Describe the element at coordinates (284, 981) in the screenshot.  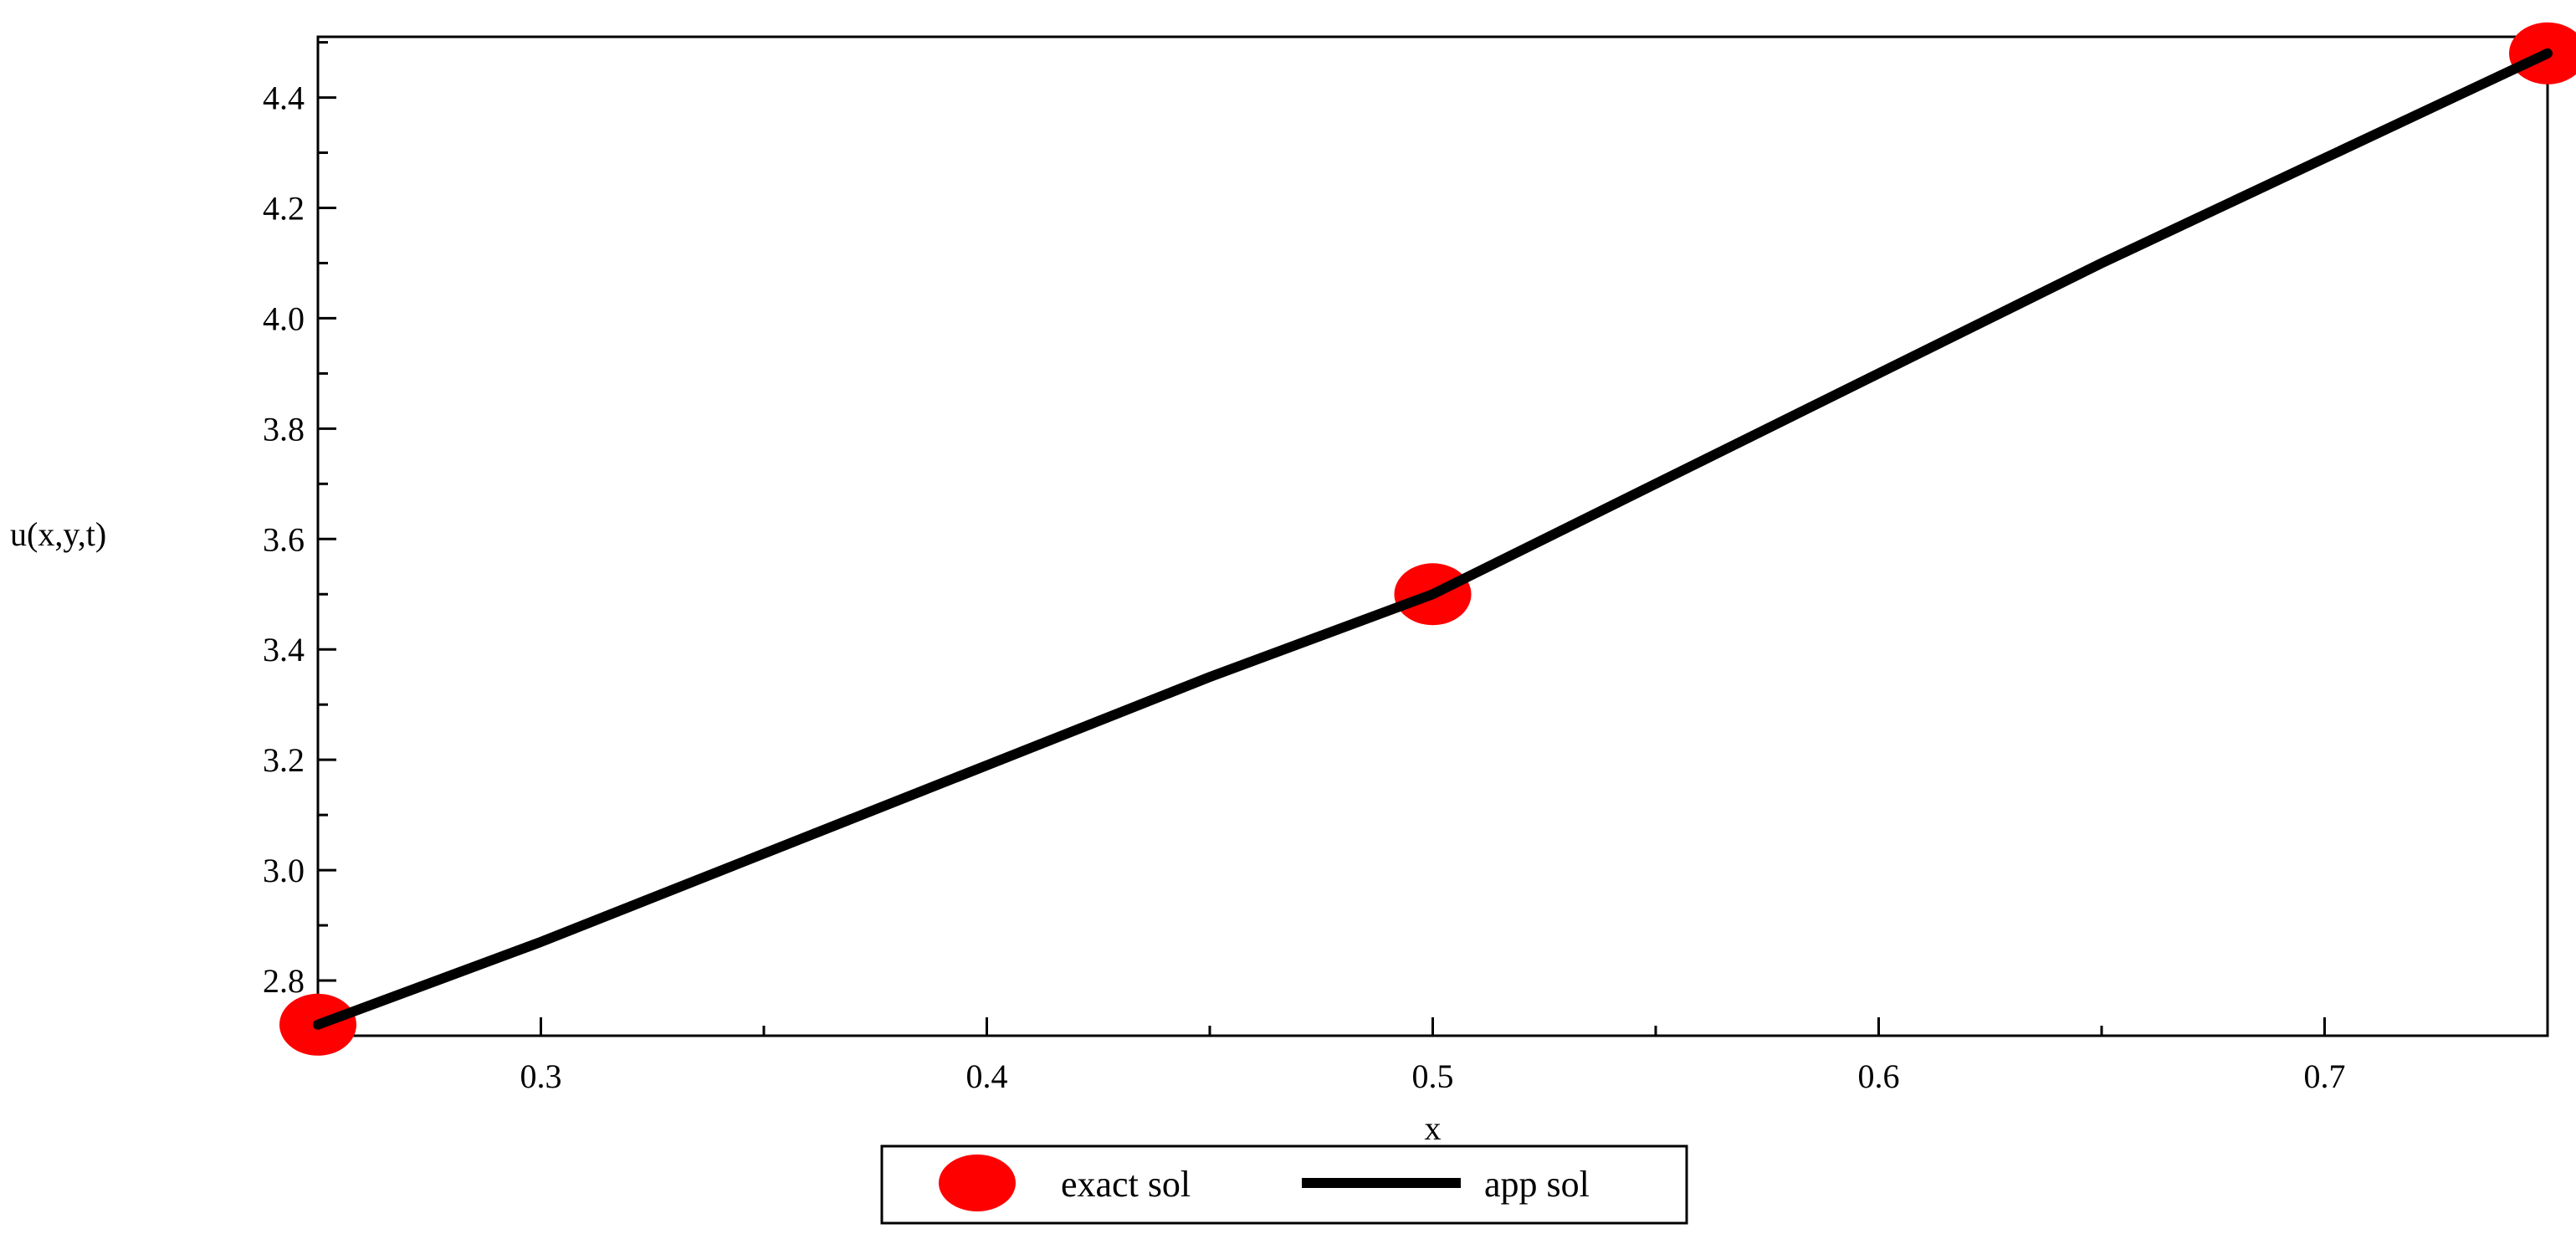
I see `y-tick-label: 2.8` at that location.